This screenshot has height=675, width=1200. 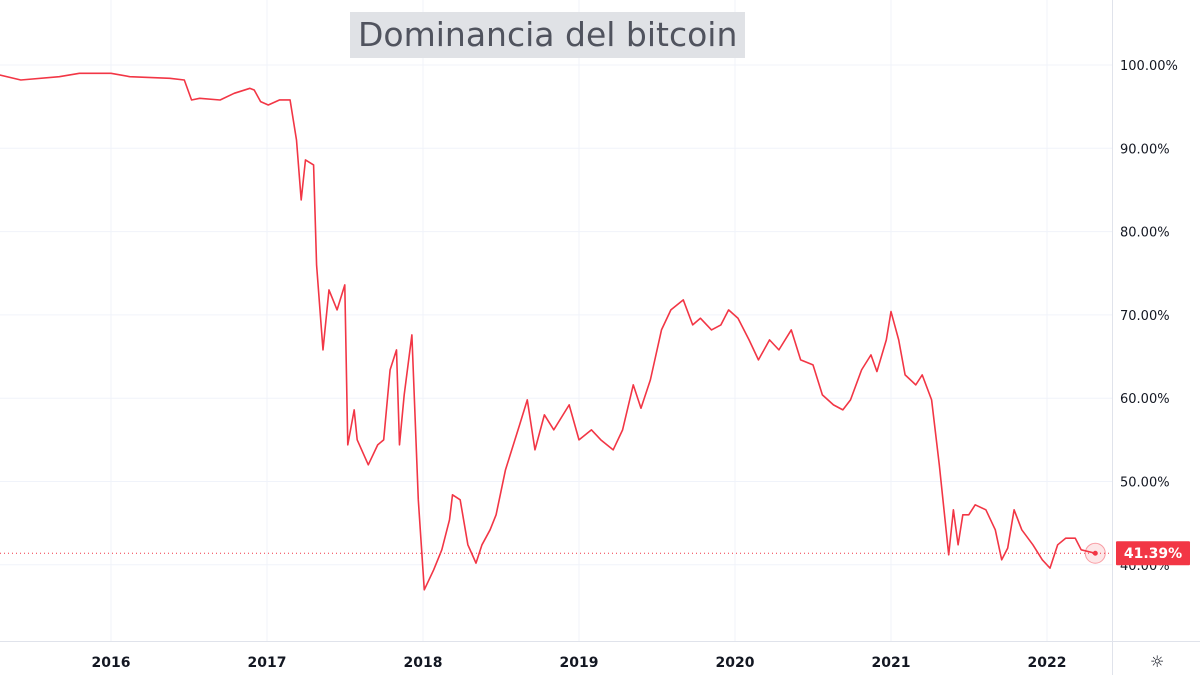 I want to click on x-tick-label: 2020, so click(x=735, y=663).